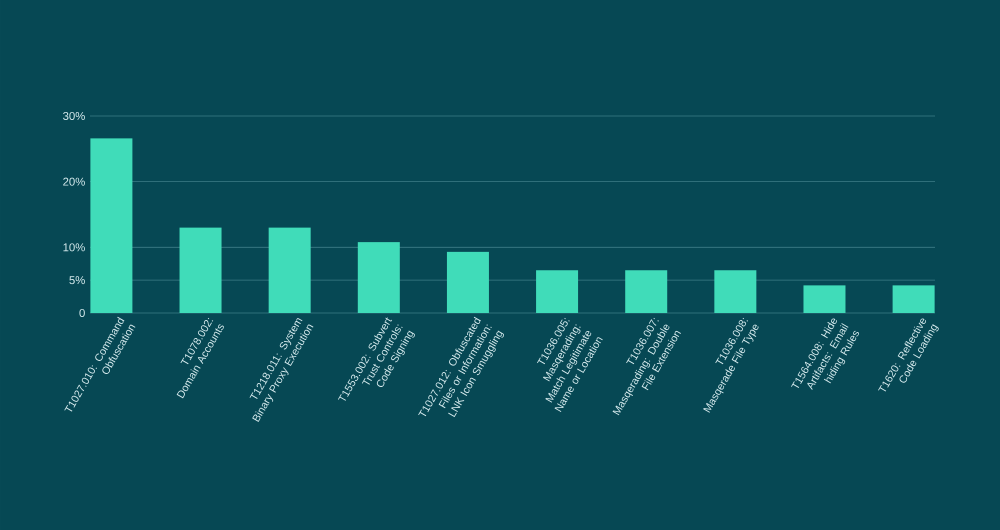 This screenshot has height=530, width=1000. I want to click on y-tick-label: 5%, so click(77, 280).